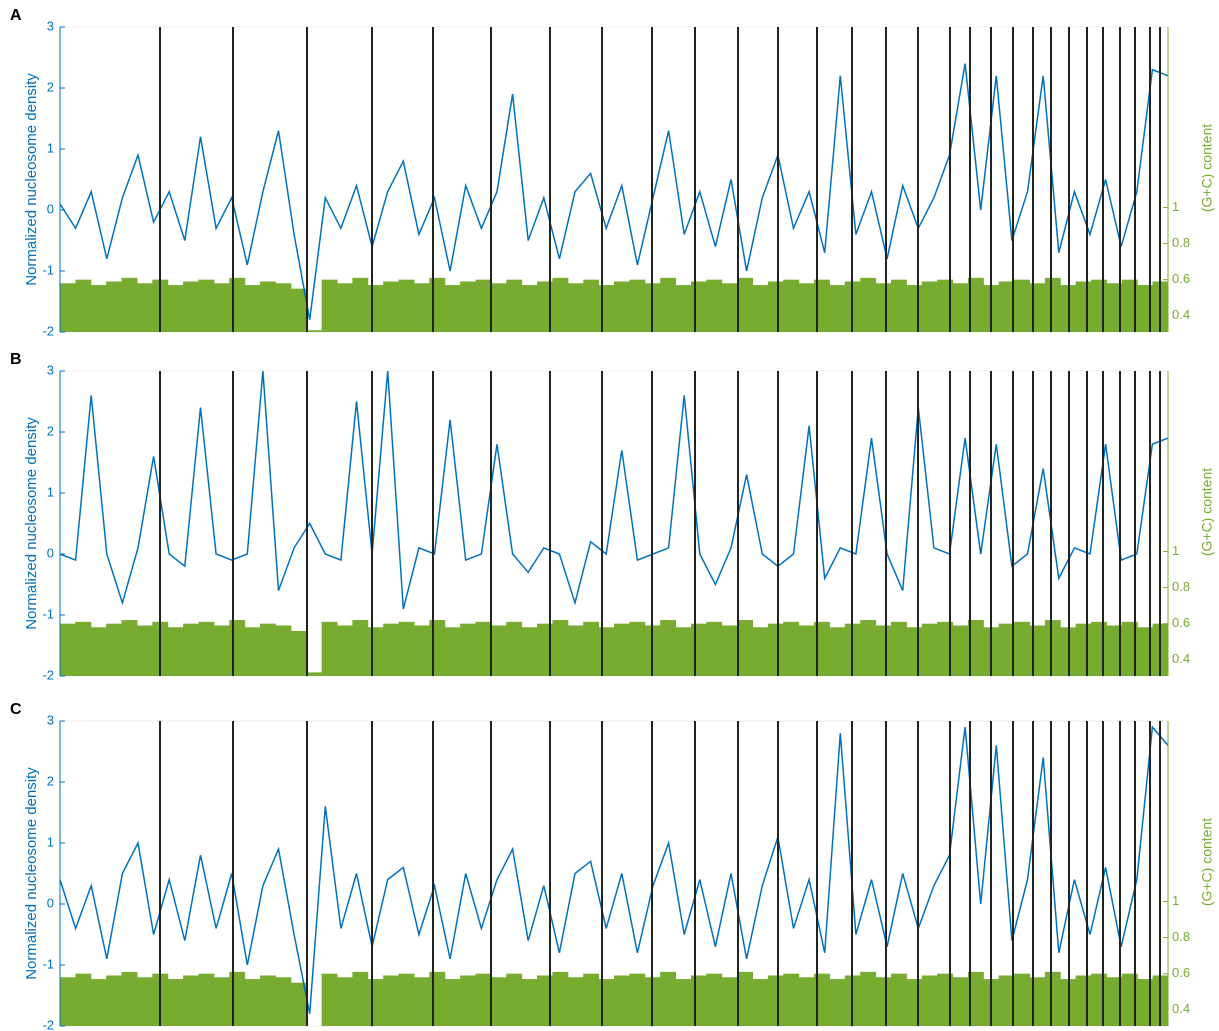 The height and width of the screenshot is (1031, 1219). I want to click on y-tick-label: -1, so click(48, 963).